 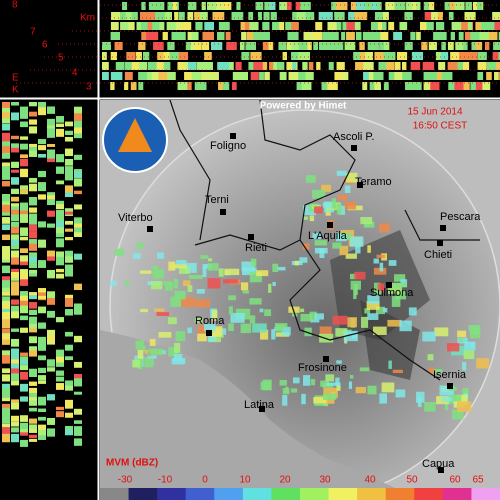 I want to click on city-label: Latina, so click(x=259, y=405).